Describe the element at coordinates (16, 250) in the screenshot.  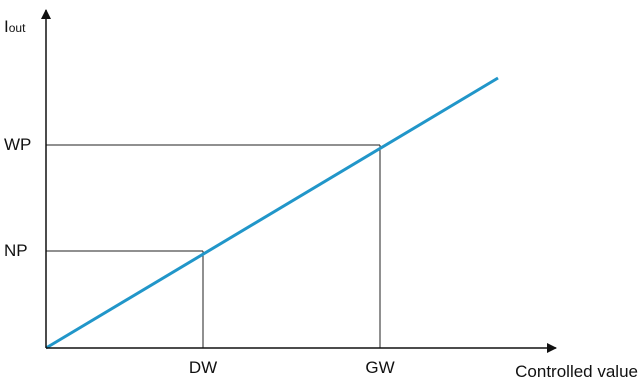
I see `y-tick-np-label: NP` at that location.